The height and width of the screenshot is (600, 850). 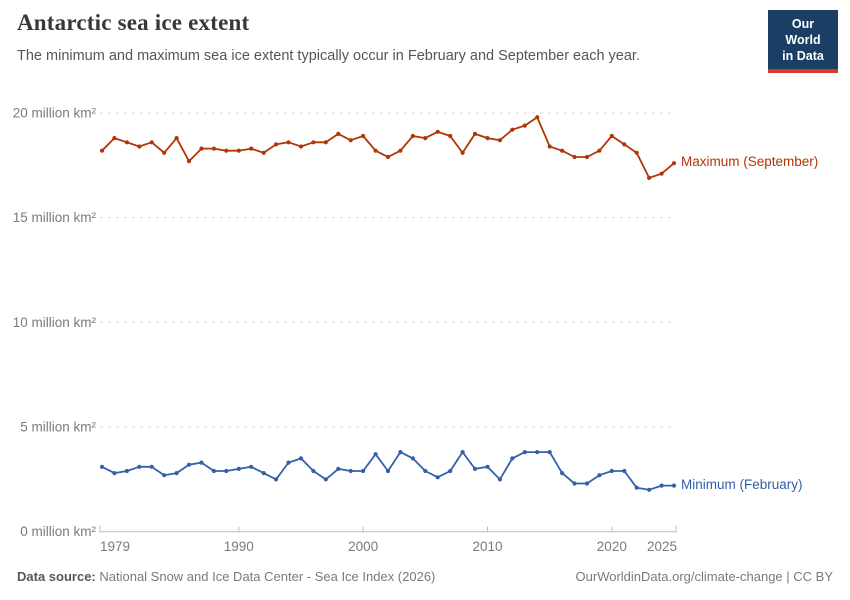 I want to click on data-point-minimum-february-2009, so click(x=475, y=468).